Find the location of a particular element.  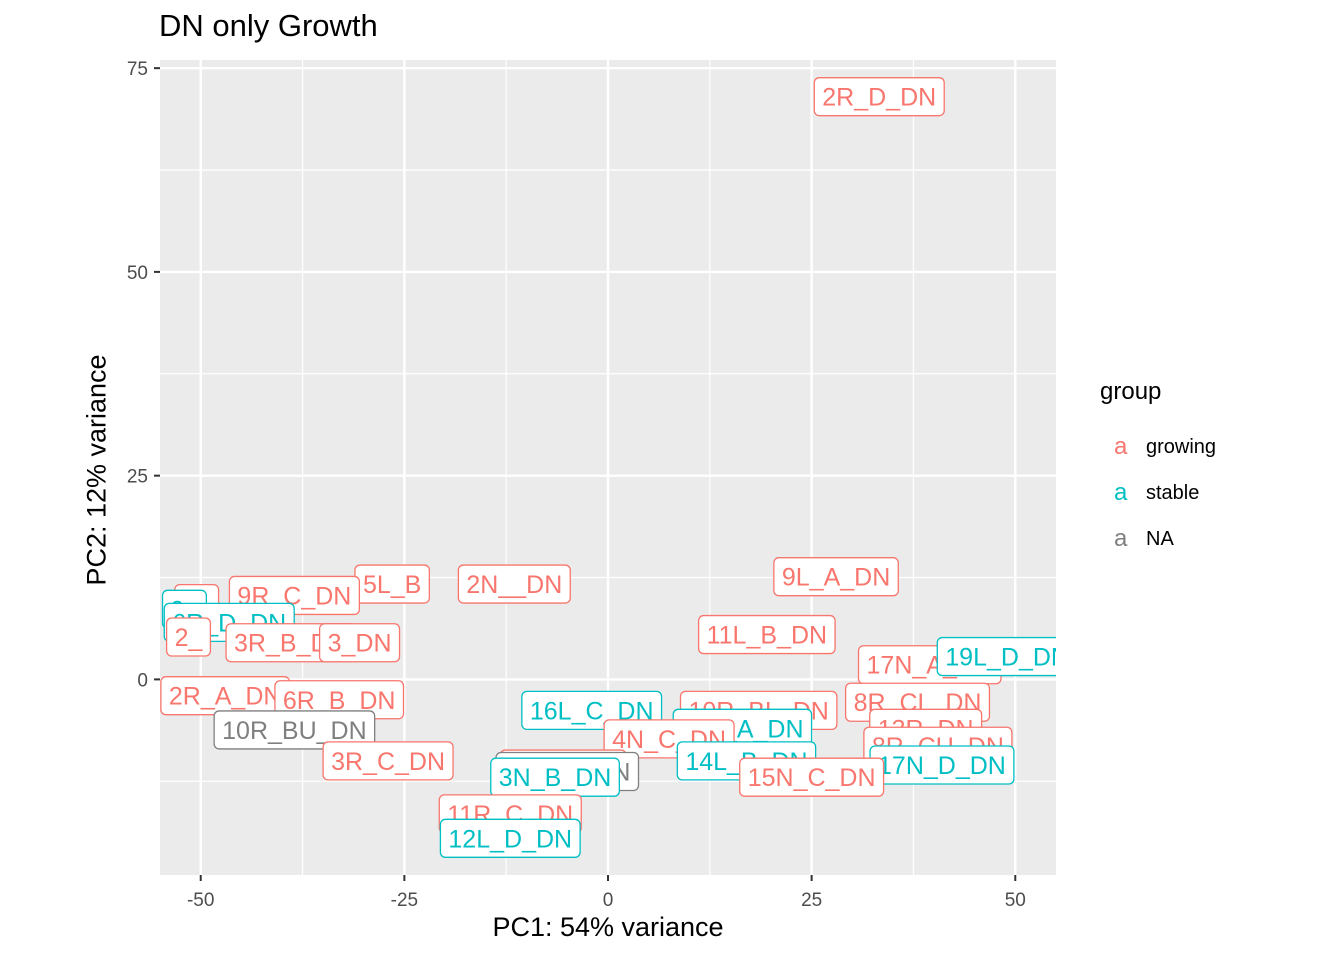

point-label-text: 2N__DN is located at coordinates (514, 585).